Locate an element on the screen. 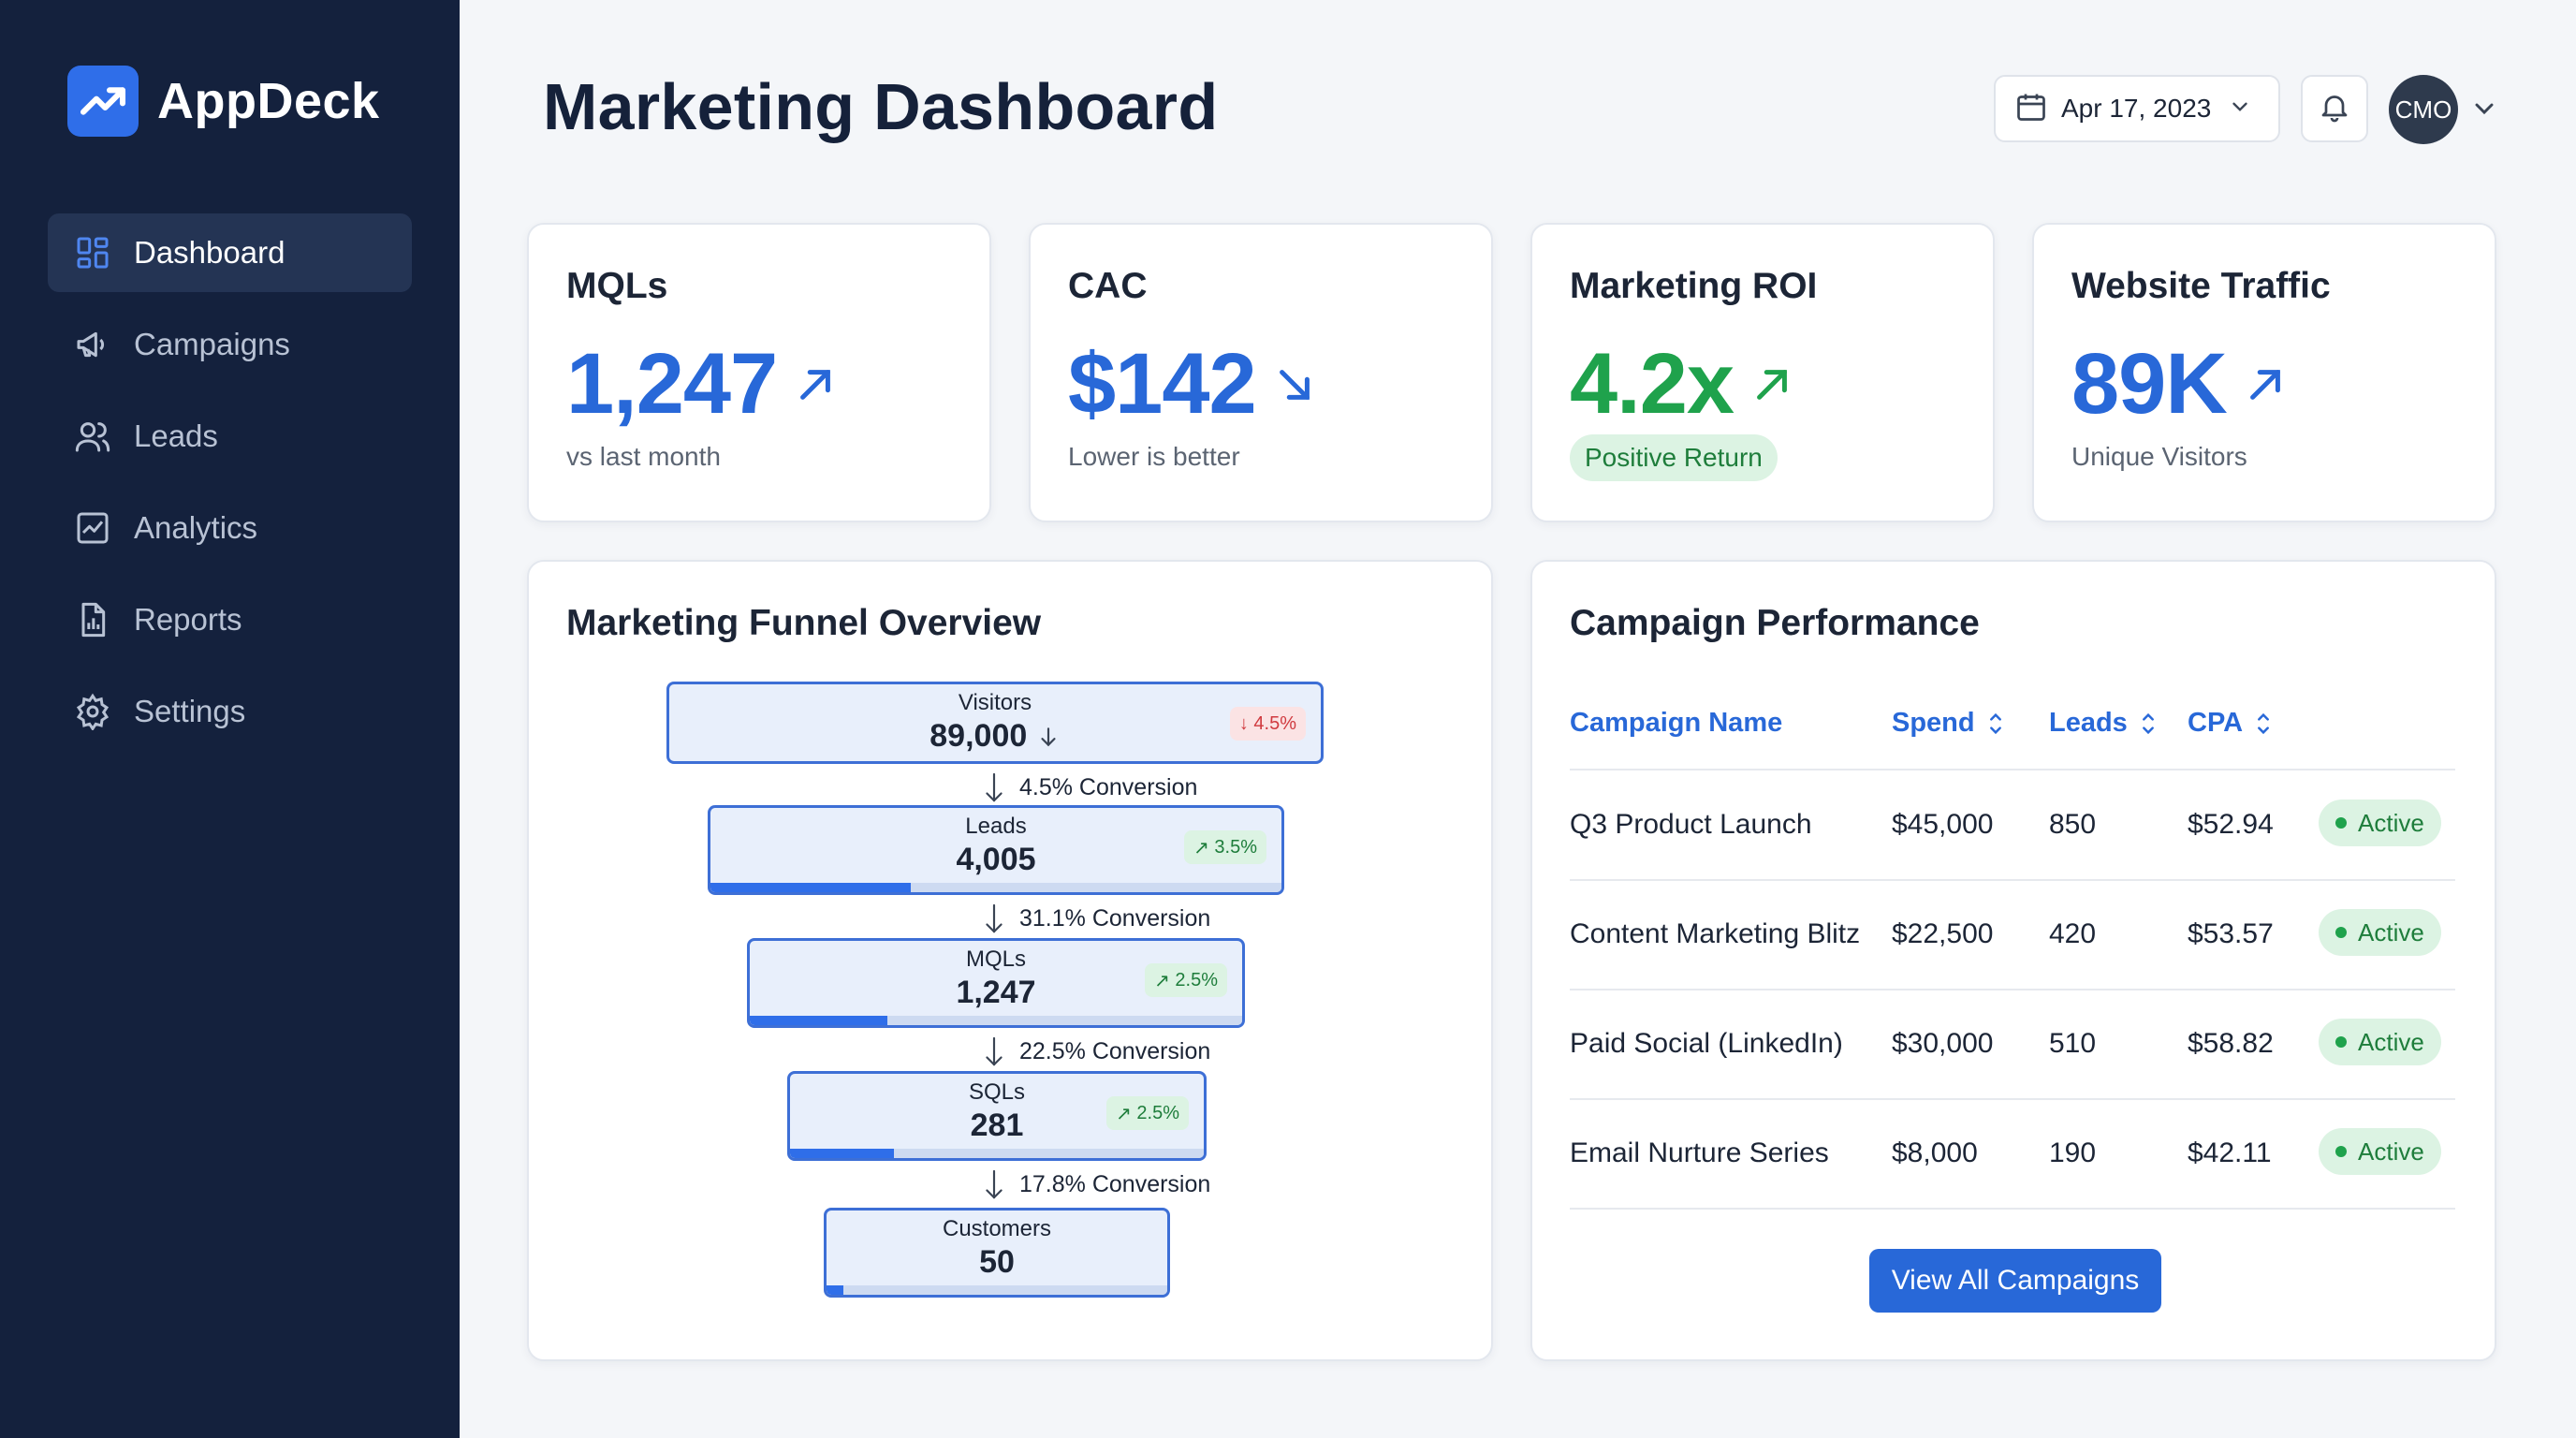 This screenshot has height=1438, width=2576. campaign-leads: 850 is located at coordinates (2073, 824).